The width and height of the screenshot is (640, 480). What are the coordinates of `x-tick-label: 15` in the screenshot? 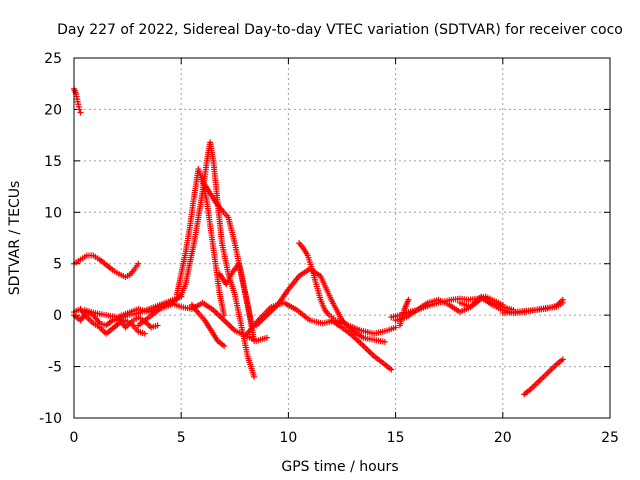 It's located at (396, 438).